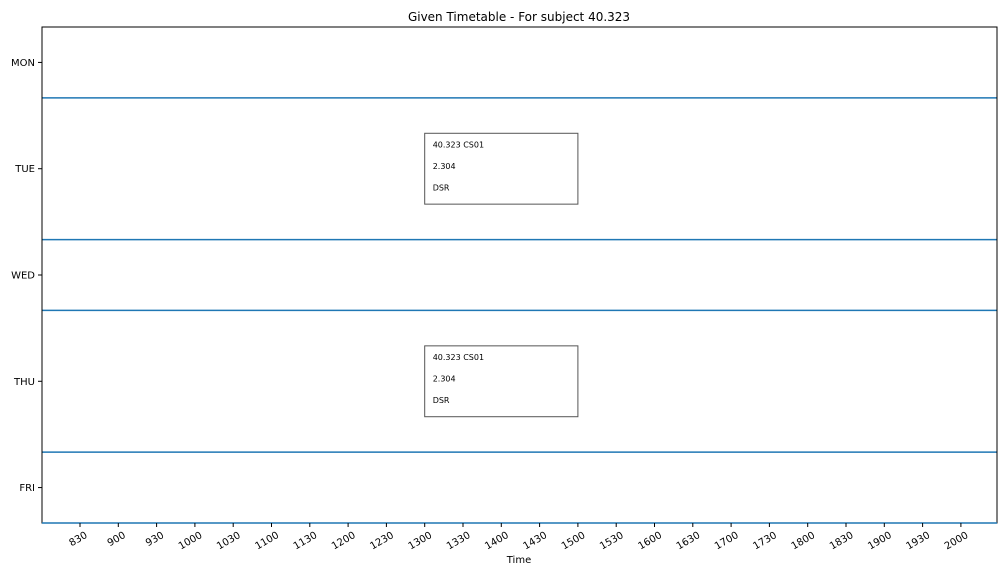 This screenshot has height=580, width=1008. What do you see at coordinates (518, 560) in the screenshot?
I see `x-axis-label: Time` at bounding box center [518, 560].